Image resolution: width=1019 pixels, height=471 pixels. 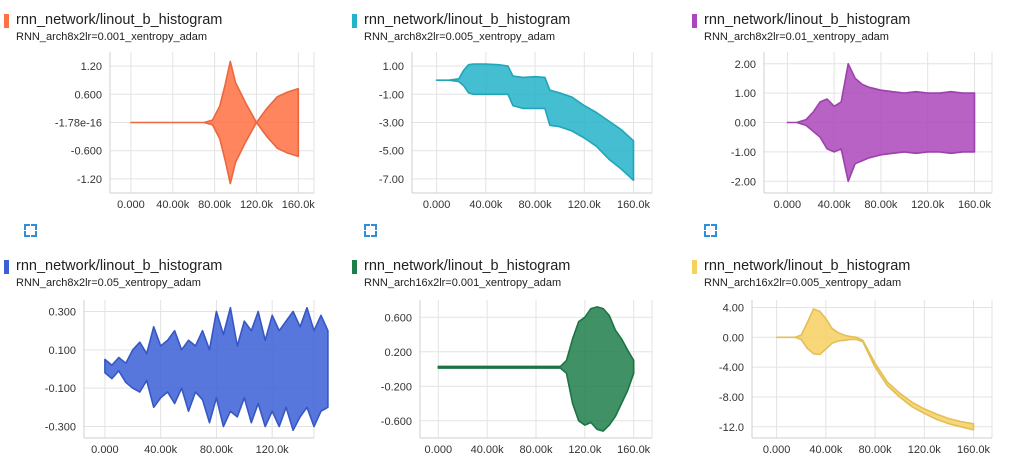 I want to click on y-tick-label: 0.300, so click(x=62, y=313).